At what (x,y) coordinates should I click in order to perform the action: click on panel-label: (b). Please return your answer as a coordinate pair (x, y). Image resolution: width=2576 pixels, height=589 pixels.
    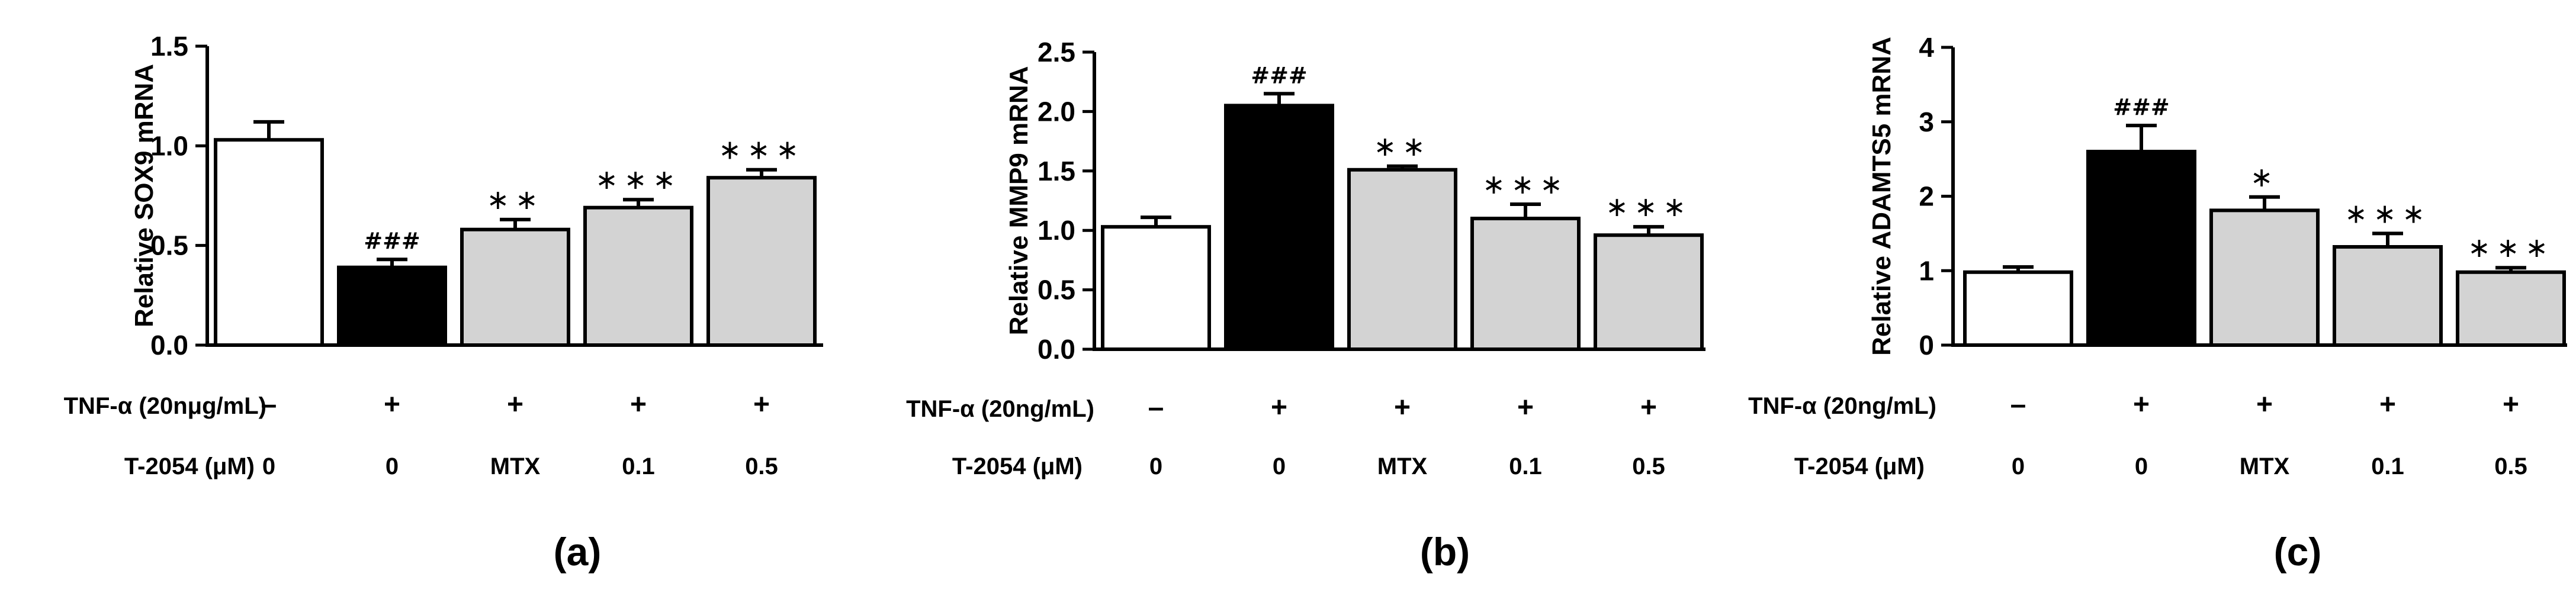
    Looking at the image, I should click on (1445, 552).